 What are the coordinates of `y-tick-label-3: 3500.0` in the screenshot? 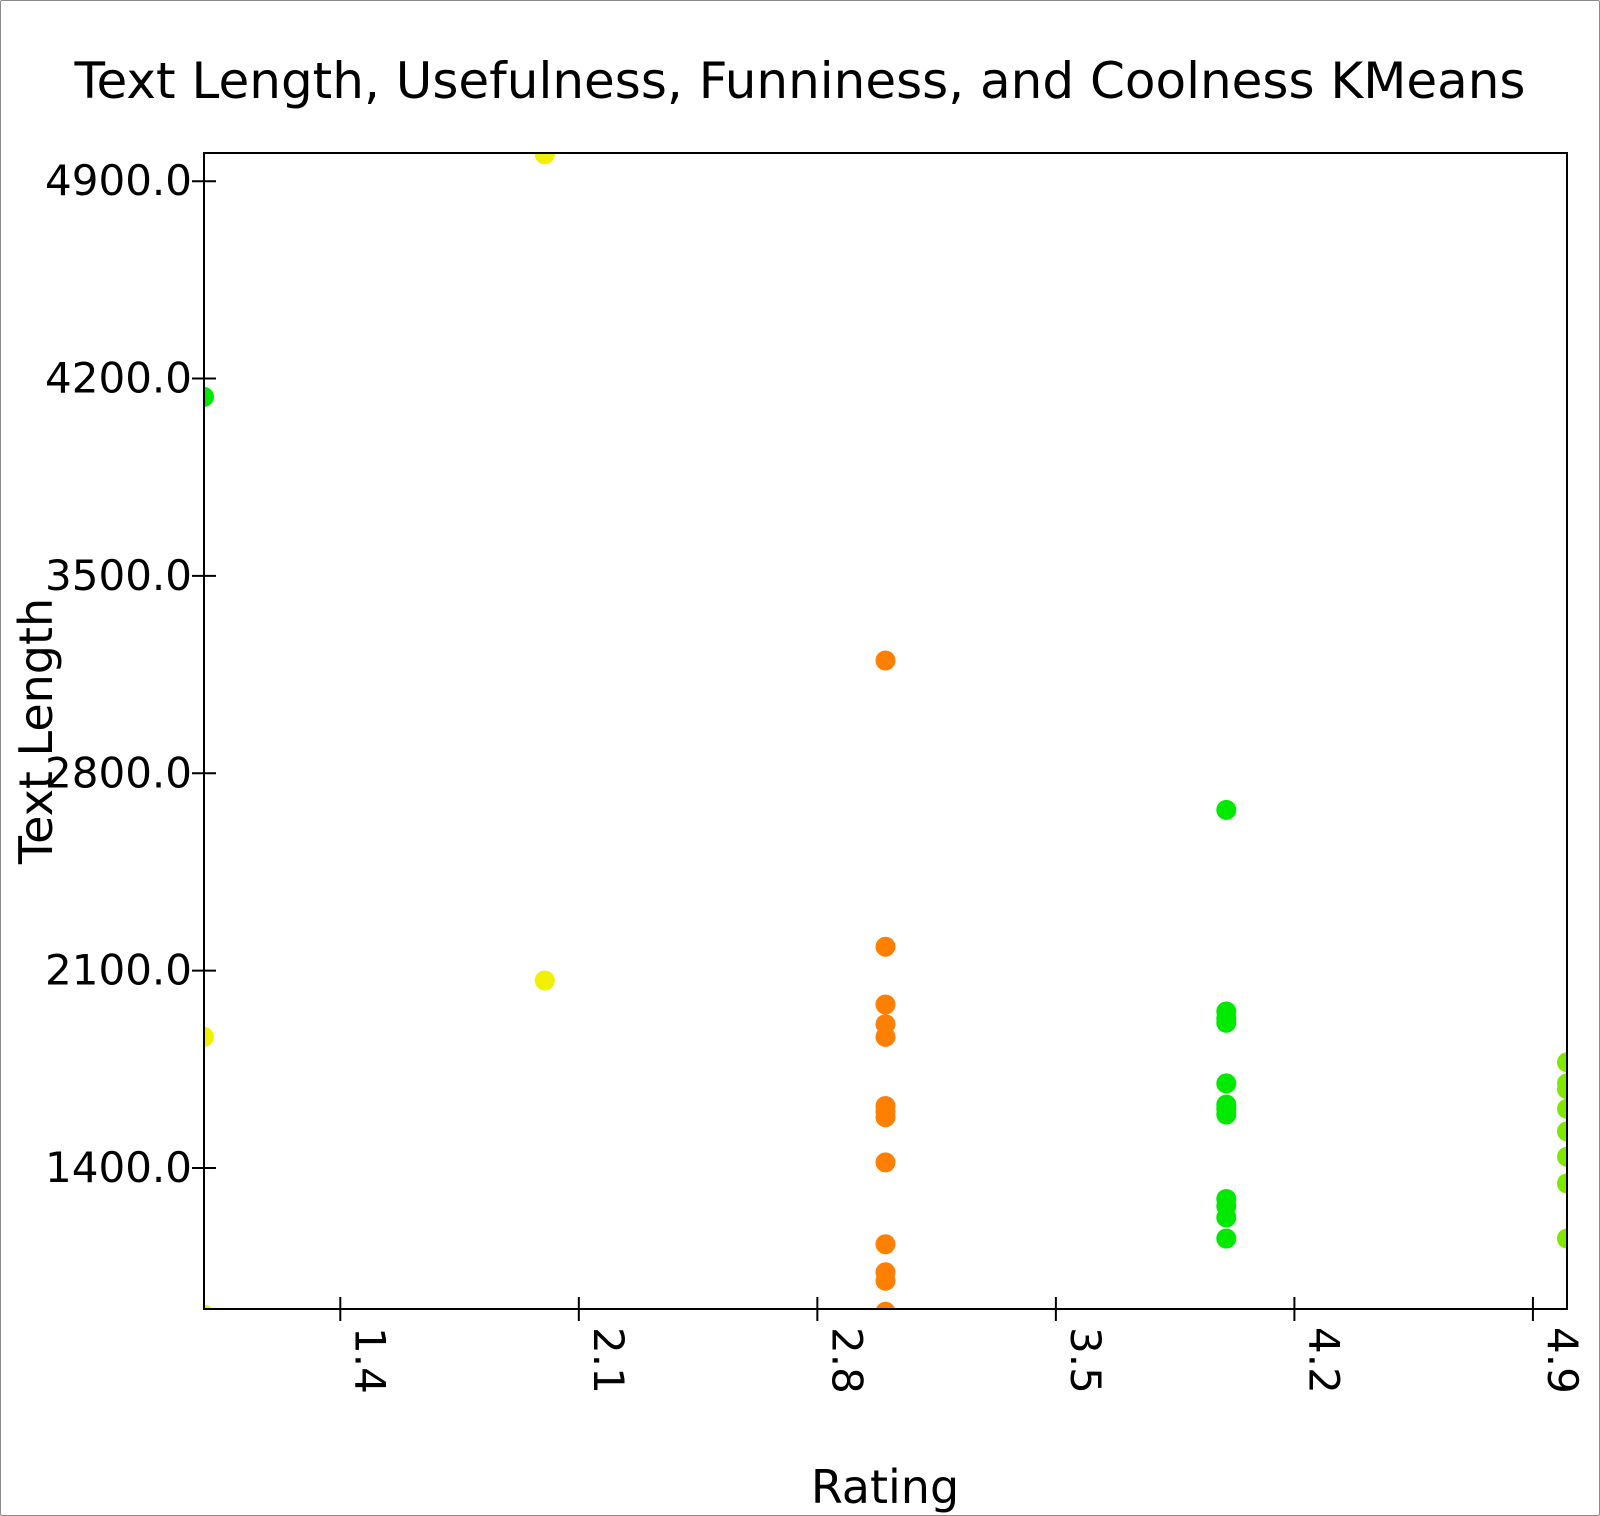 It's located at (118, 575).